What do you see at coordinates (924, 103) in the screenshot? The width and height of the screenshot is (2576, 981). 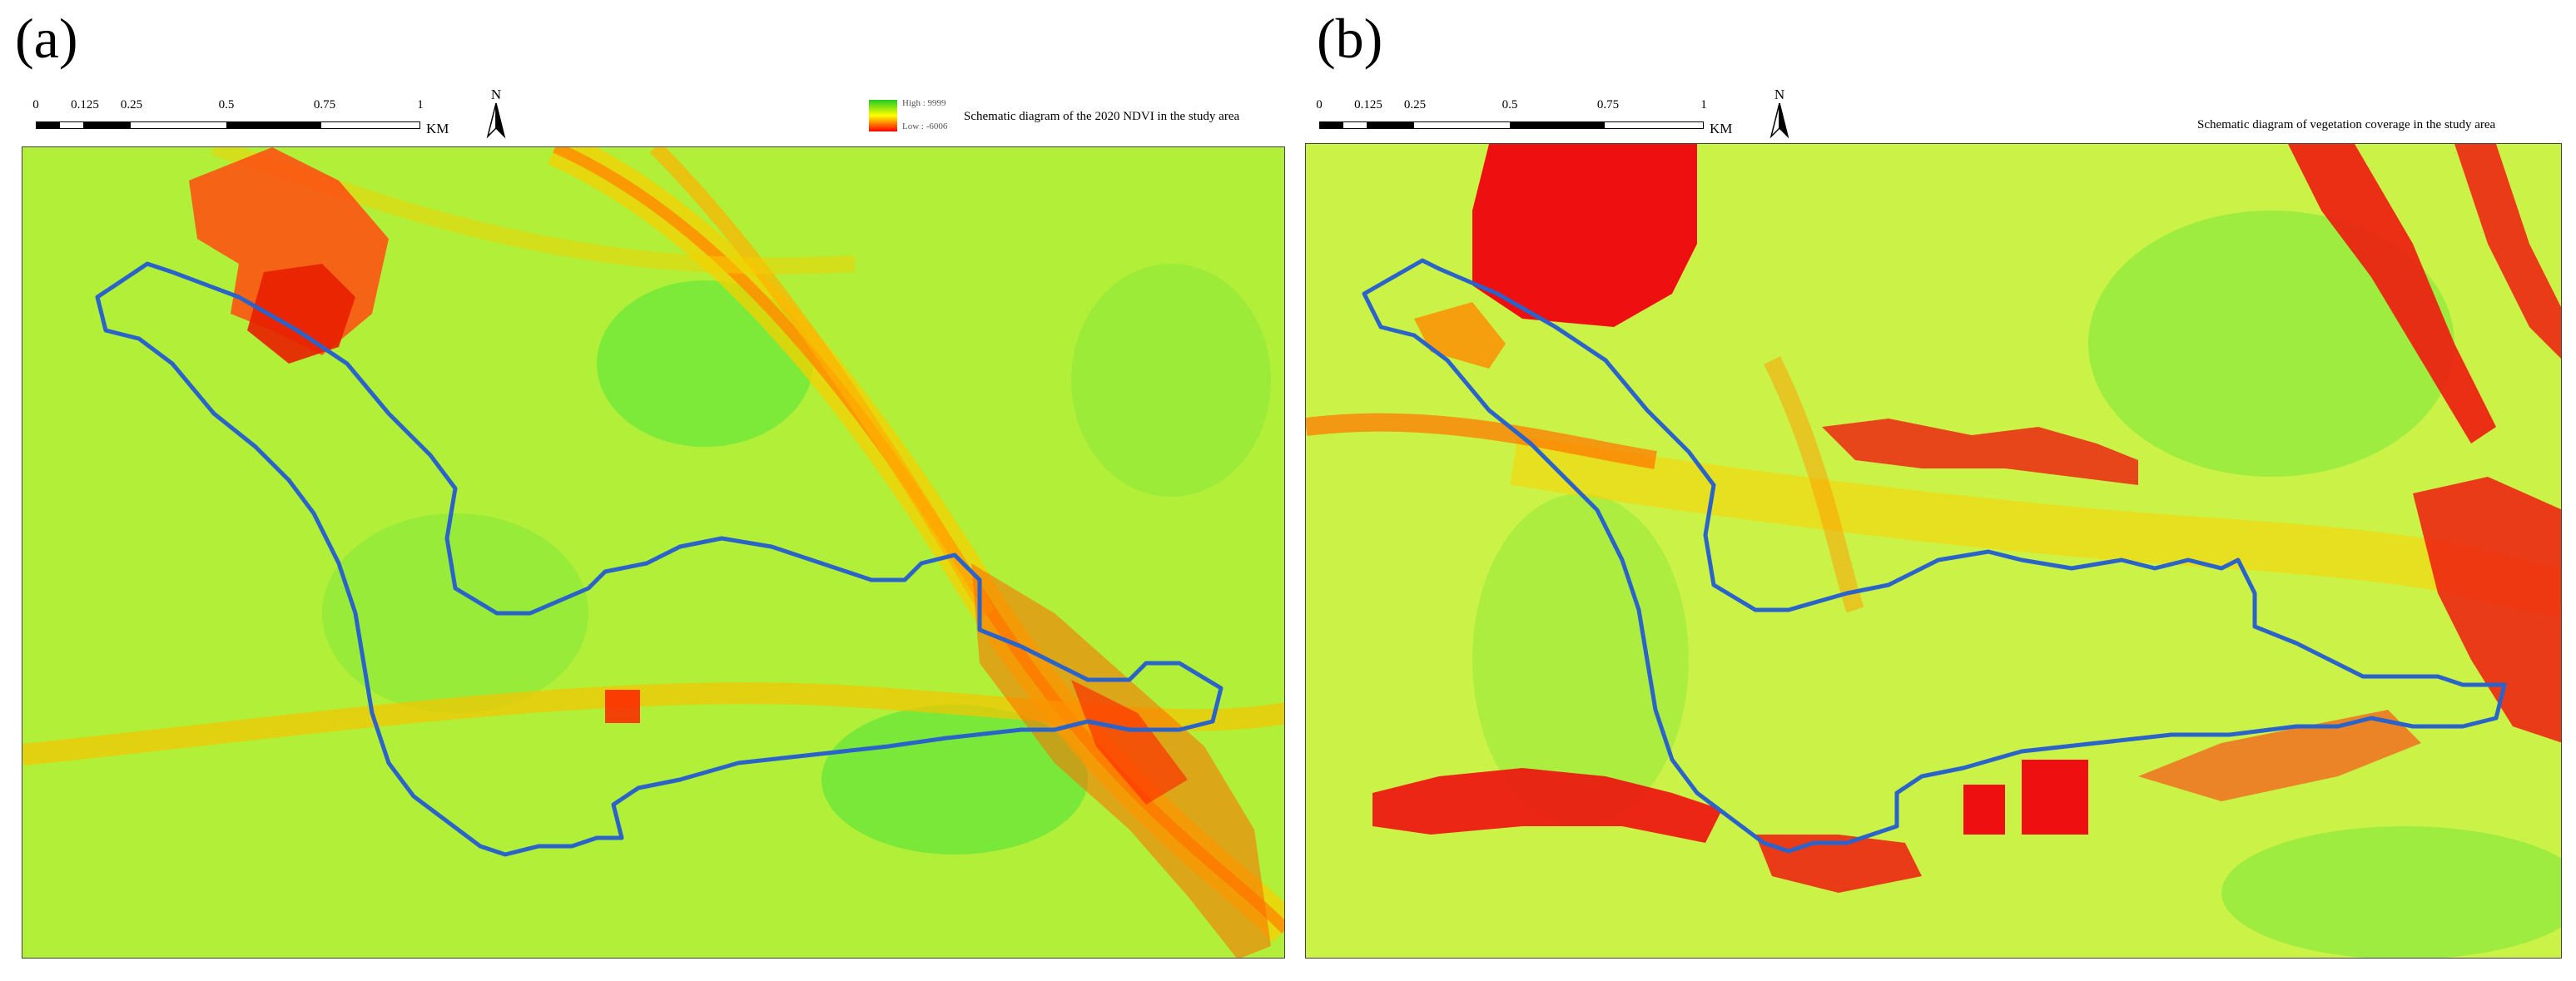 I see `legend-high: High : 9999` at bounding box center [924, 103].